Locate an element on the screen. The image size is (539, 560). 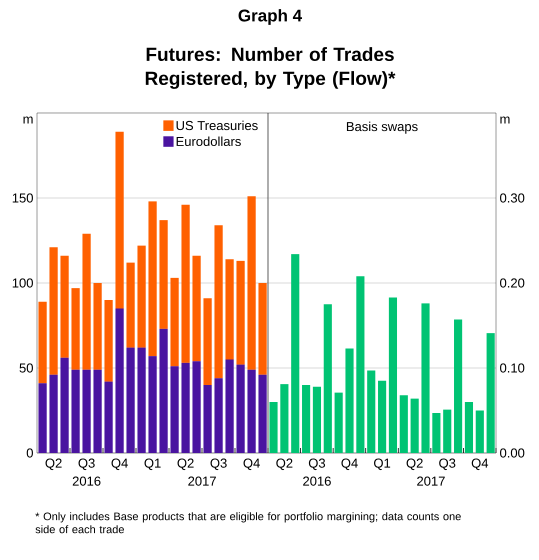
y-tick-label: 100 is located at coordinates (22, 283).